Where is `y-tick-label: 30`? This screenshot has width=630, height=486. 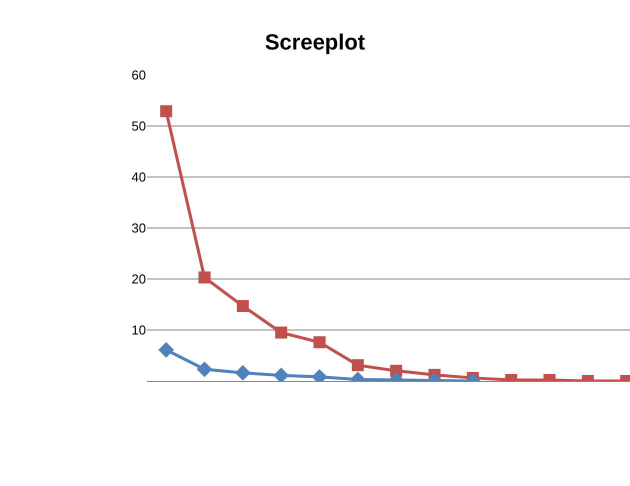 y-tick-label: 30 is located at coordinates (139, 228).